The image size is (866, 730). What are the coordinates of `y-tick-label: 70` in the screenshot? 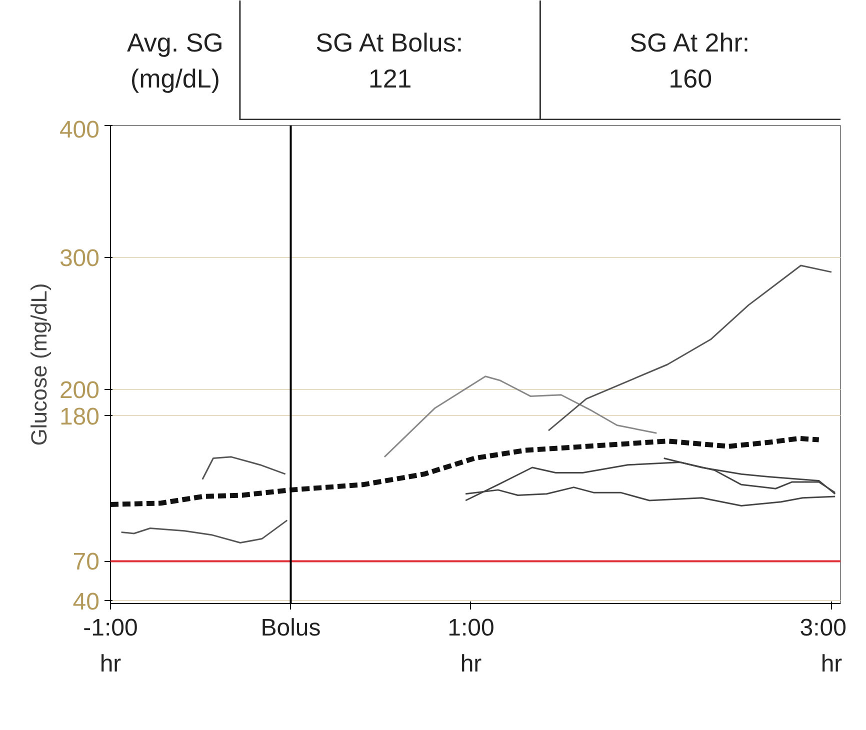 It's located at (86, 562).